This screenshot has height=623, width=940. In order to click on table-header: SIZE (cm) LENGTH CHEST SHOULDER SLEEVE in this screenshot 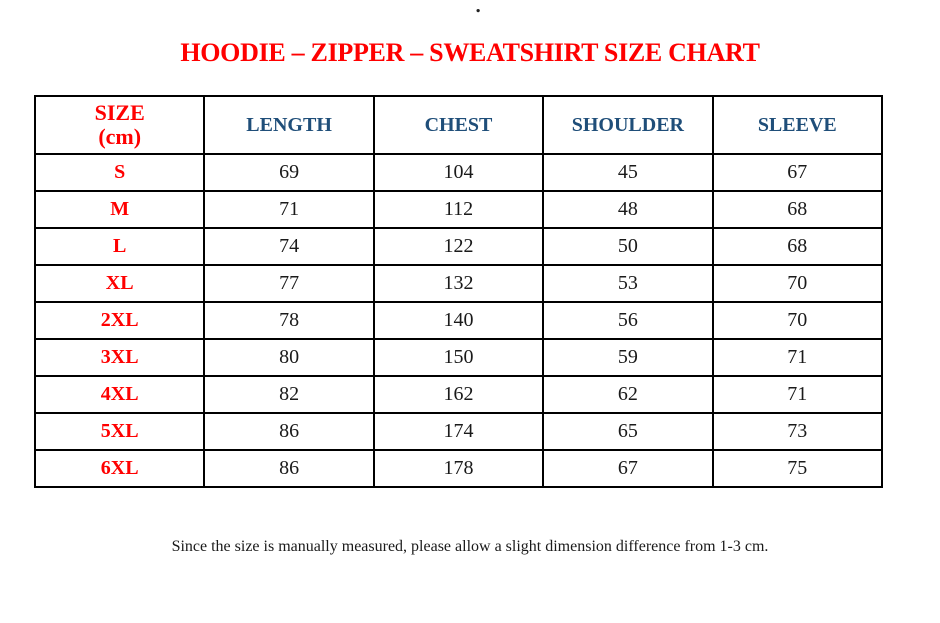, I will do `click(458, 125)`.